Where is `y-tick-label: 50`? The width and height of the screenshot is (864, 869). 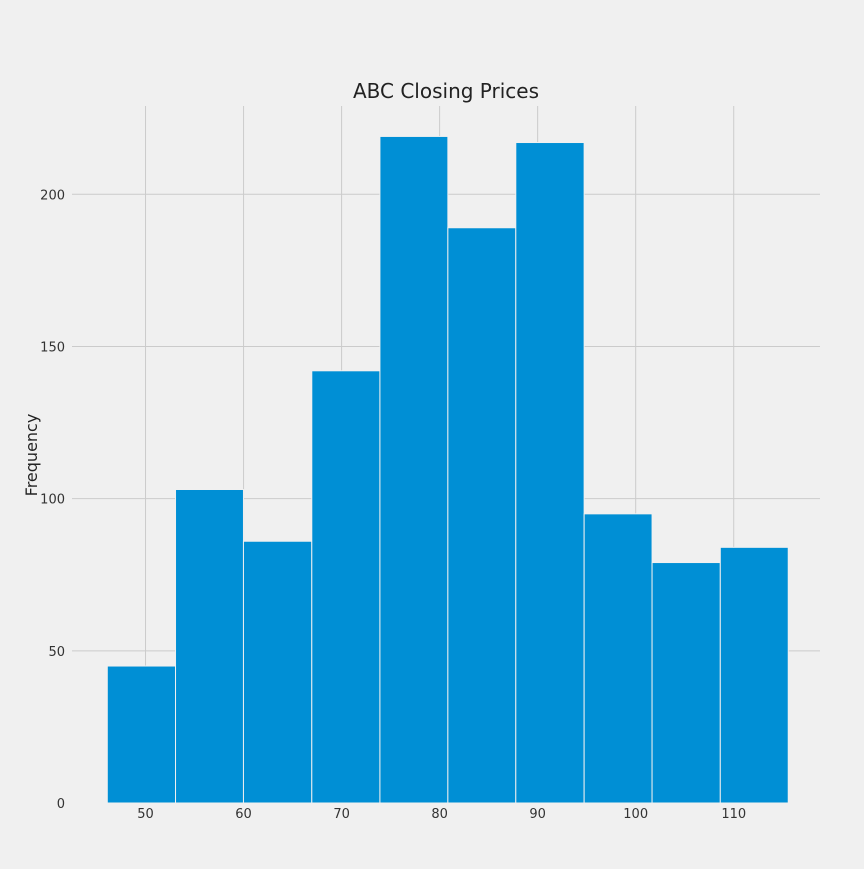 y-tick-label: 50 is located at coordinates (56, 652).